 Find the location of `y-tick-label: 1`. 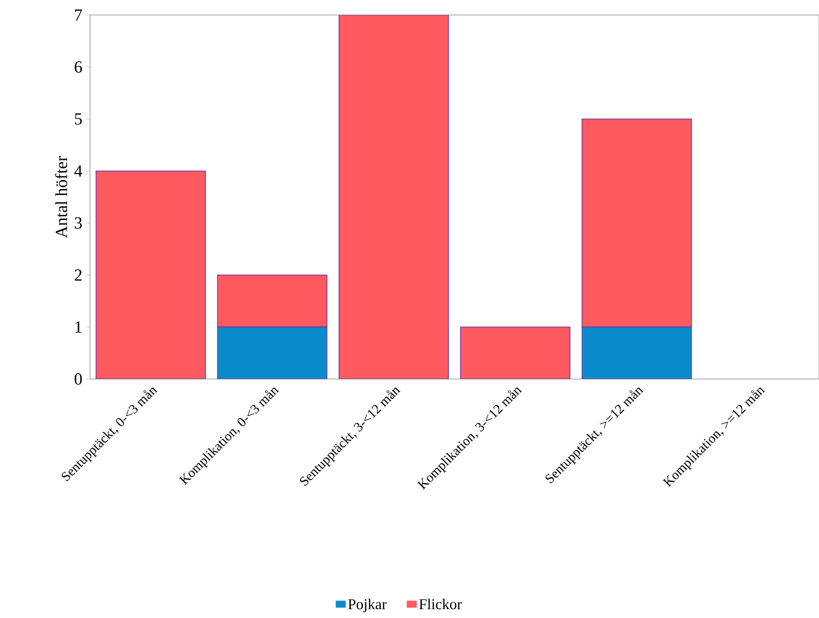

y-tick-label: 1 is located at coordinates (78, 327).